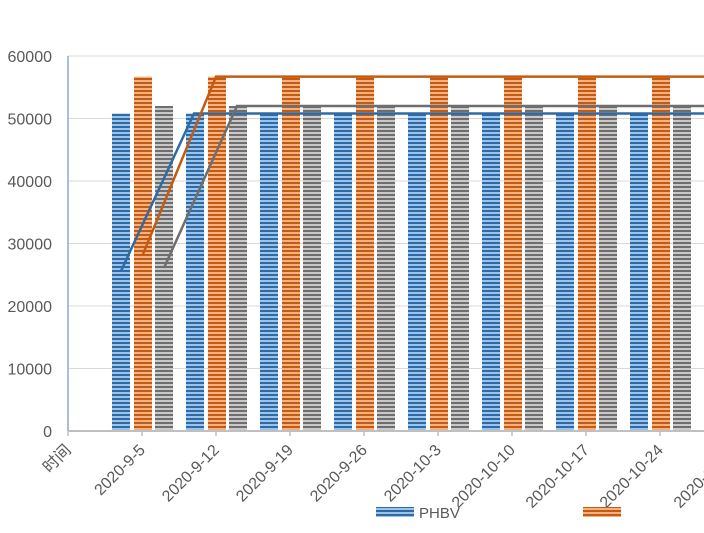 The width and height of the screenshot is (704, 533). Describe the element at coordinates (56, 458) in the screenshot. I see `x-tick-label: 时间` at that location.